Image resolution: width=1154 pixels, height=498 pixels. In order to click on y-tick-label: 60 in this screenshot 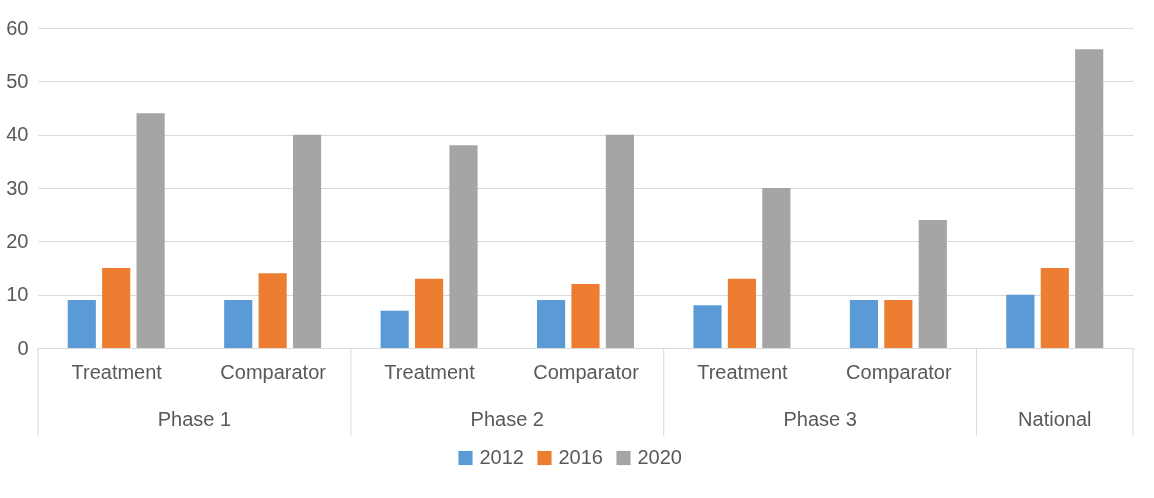, I will do `click(17, 27)`.